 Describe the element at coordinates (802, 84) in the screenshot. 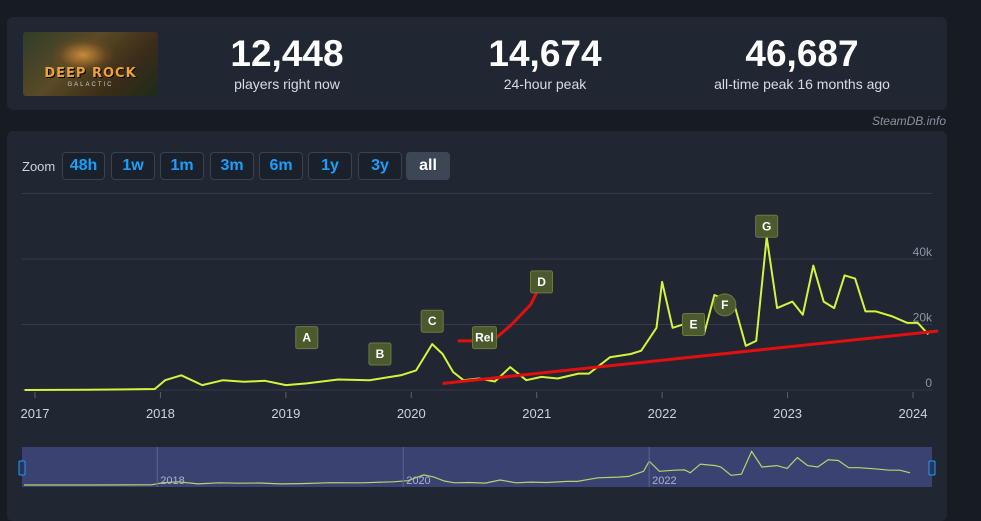

I see `alltime-peak-label: all-time peak 16 months ago` at that location.